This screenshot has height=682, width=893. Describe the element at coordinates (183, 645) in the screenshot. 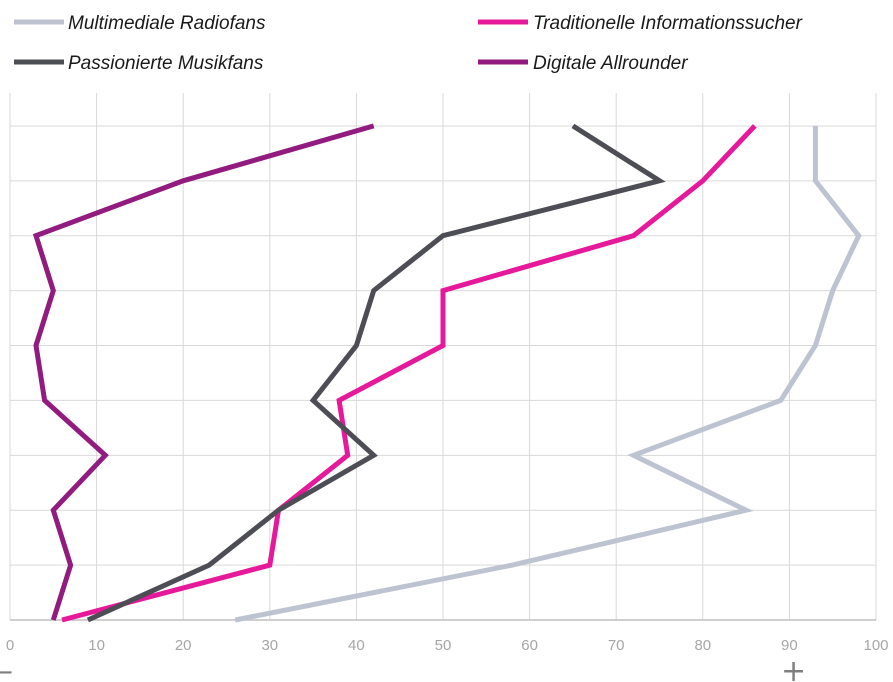

I see `x-tick-label: 20` at that location.